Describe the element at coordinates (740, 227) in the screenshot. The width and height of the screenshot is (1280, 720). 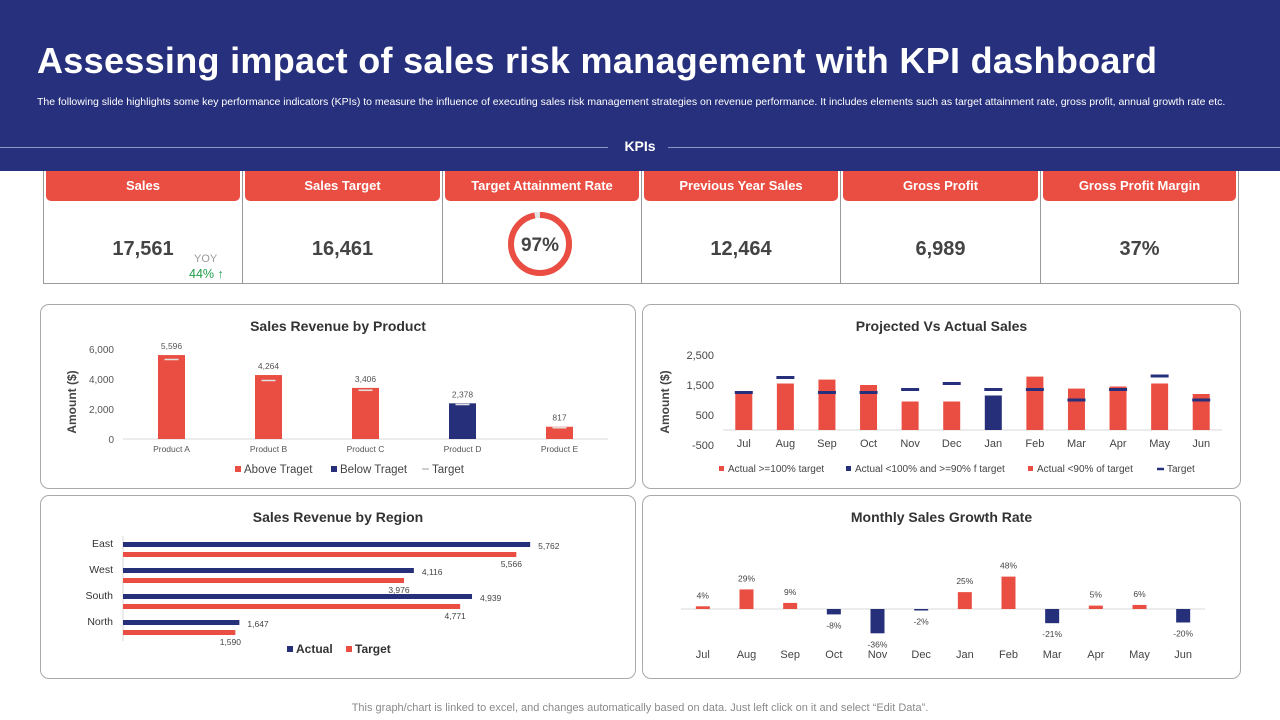
I see `kpi-card-previous-year: Previous Year Sales 12,464` at that location.